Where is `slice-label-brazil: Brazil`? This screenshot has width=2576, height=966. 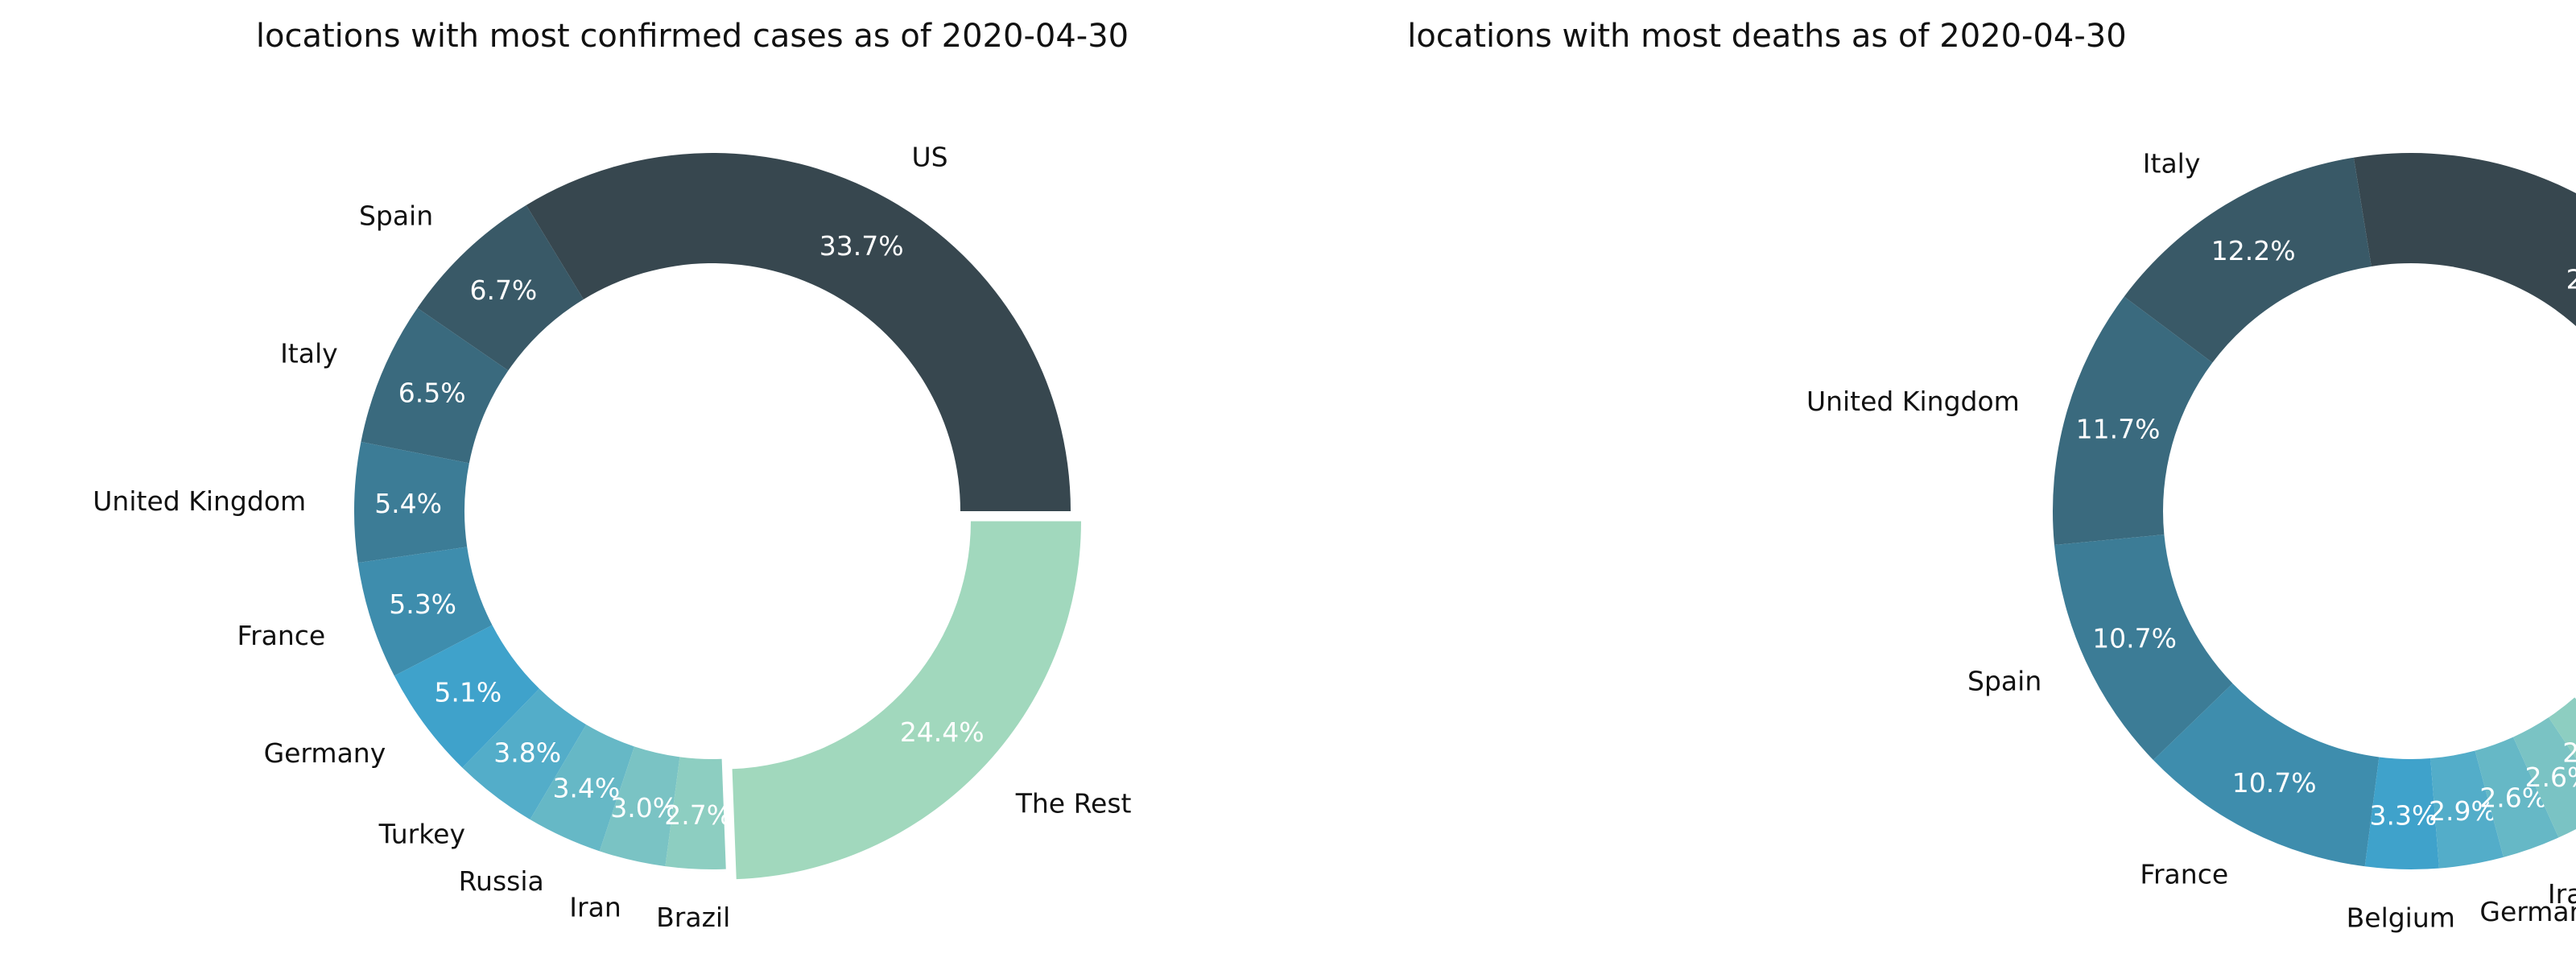
slice-label-brazil: Brazil is located at coordinates (693, 917).